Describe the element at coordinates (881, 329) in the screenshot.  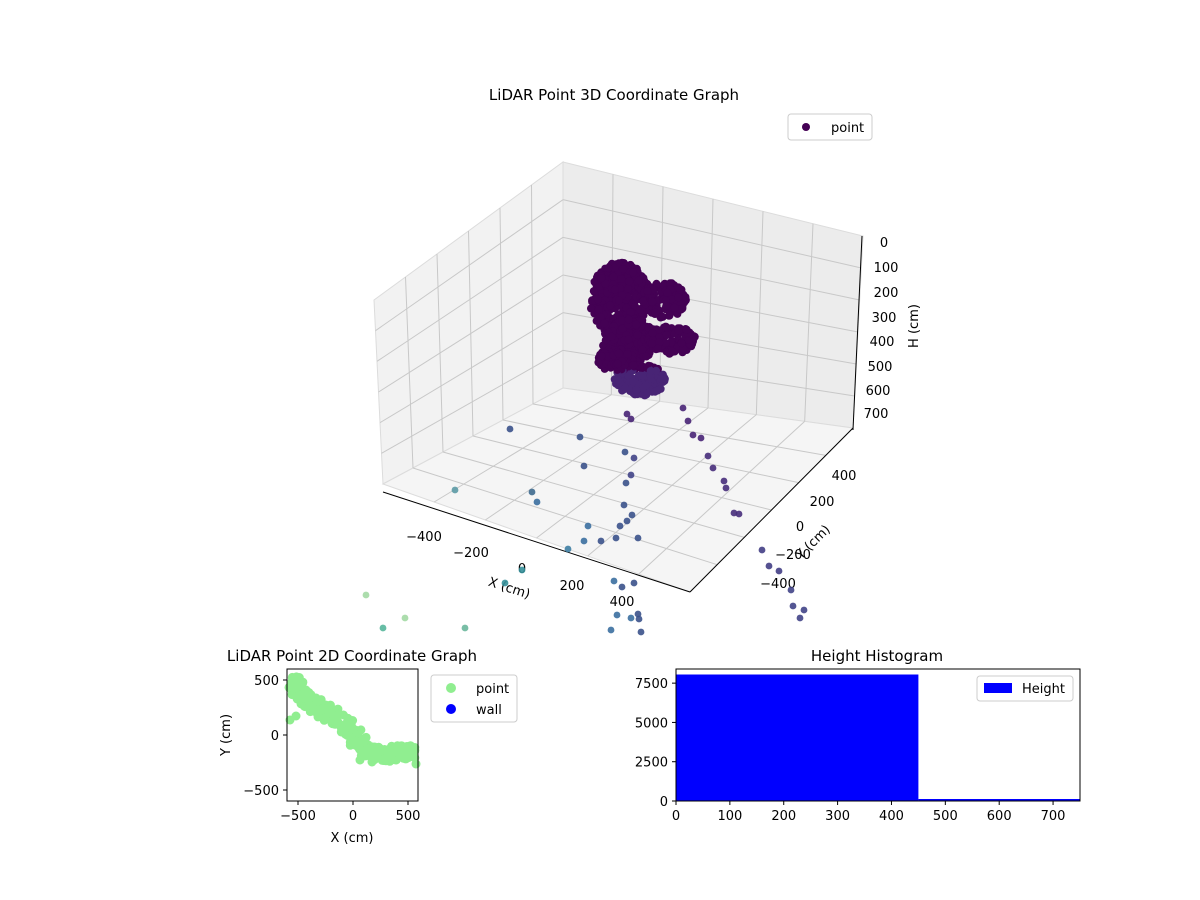
I see `z-tick-labels: 0 100 200 300 400 500 600 700` at that location.